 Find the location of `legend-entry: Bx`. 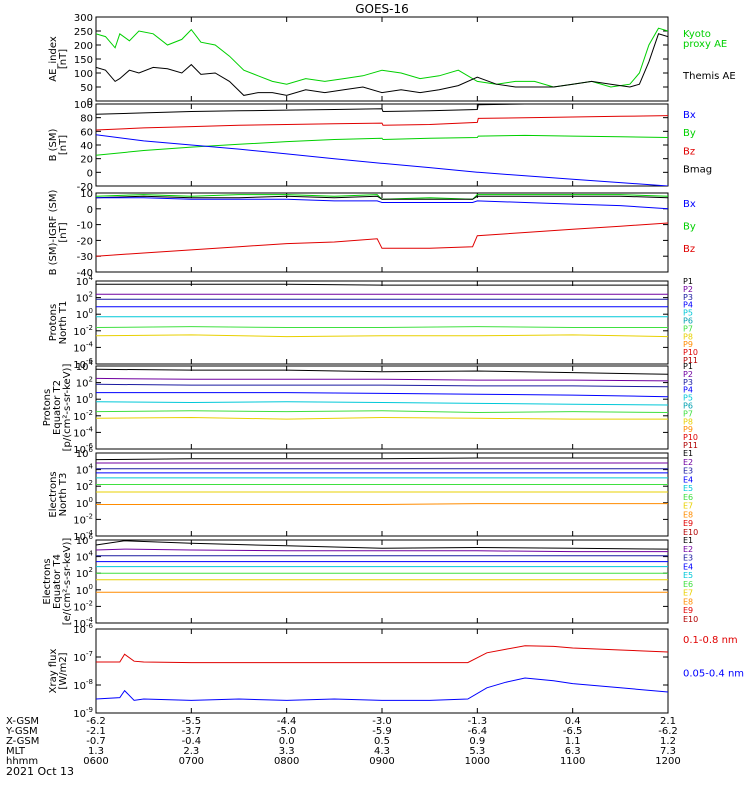

legend-entry: Bx is located at coordinates (689, 115).